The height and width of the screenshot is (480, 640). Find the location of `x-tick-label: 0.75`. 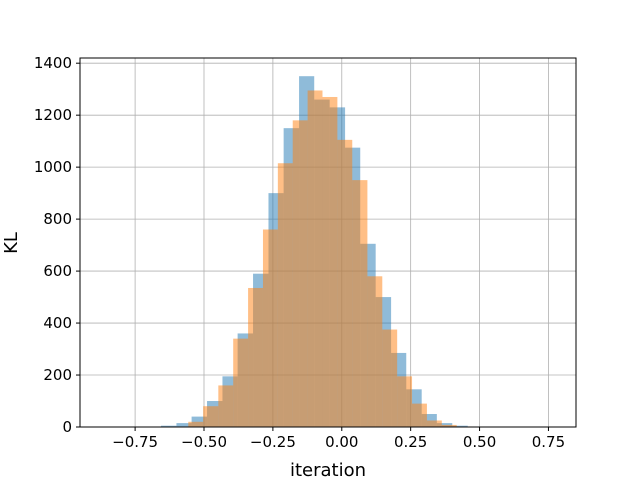

x-tick-label: 0.75 is located at coordinates (548, 442).